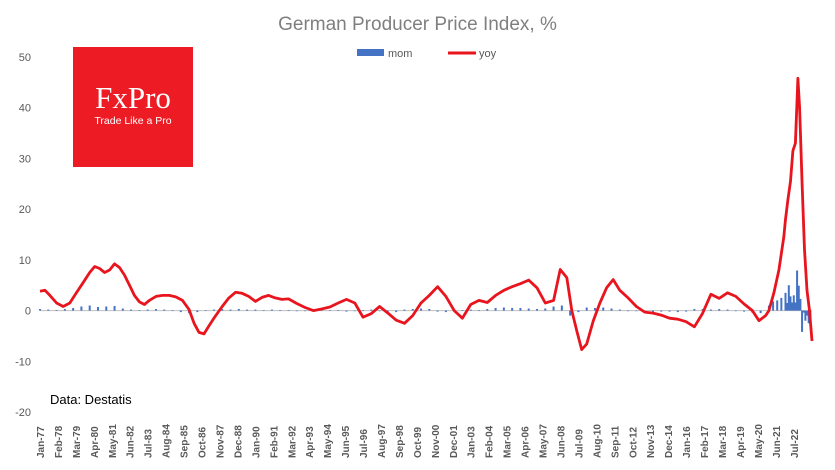 The height and width of the screenshot is (470, 835). What do you see at coordinates (490, 441) in the screenshot?
I see `x-tick-label: Feb-04` at bounding box center [490, 441].